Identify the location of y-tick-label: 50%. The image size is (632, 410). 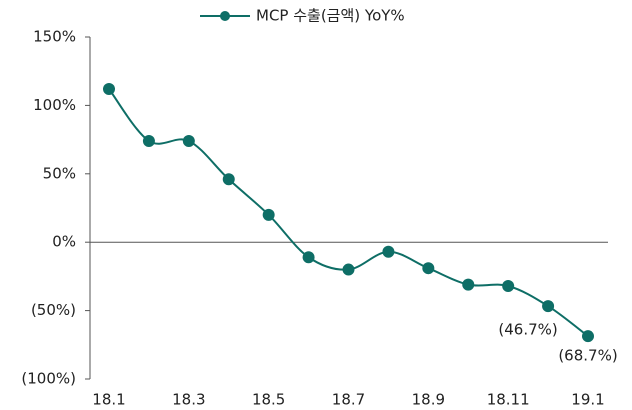
(59, 173).